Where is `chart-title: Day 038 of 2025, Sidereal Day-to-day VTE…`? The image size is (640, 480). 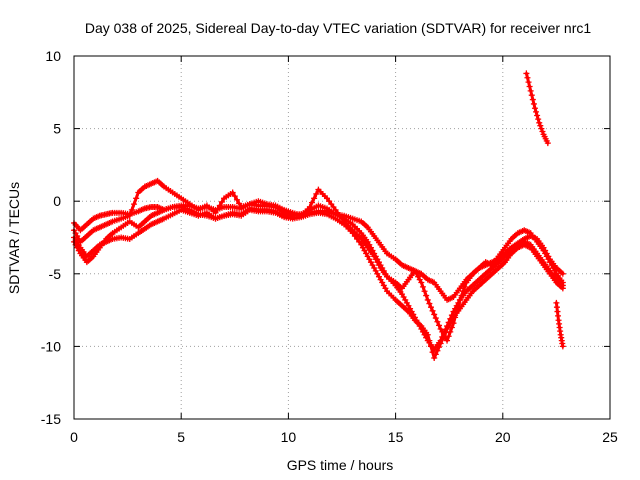 chart-title: Day 038 of 2025, Sidereal Day-to-day VTE… is located at coordinates (338, 28).